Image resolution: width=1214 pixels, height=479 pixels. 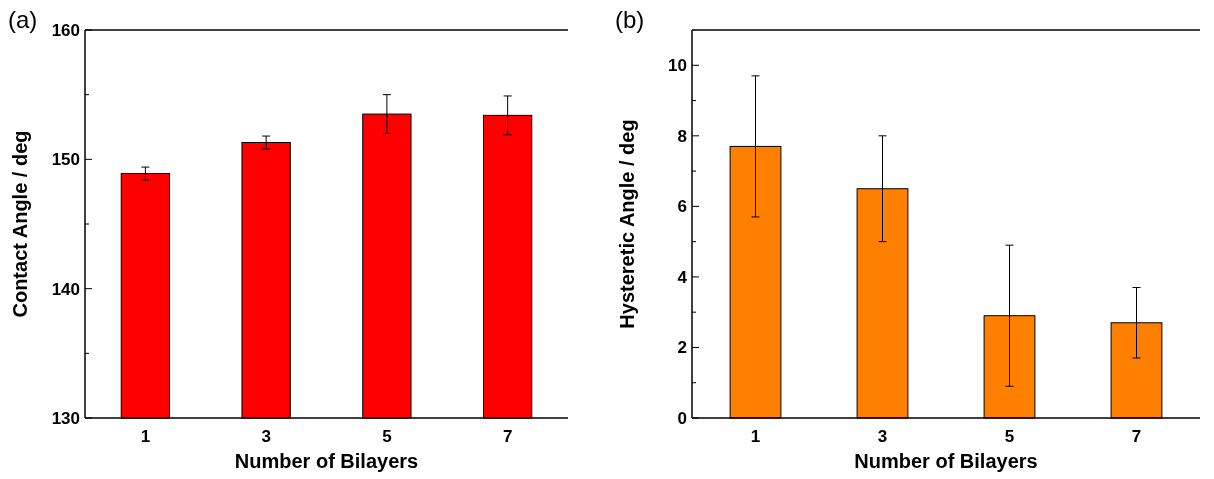 I want to click on y-tick-label: 150, so click(x=65, y=160).